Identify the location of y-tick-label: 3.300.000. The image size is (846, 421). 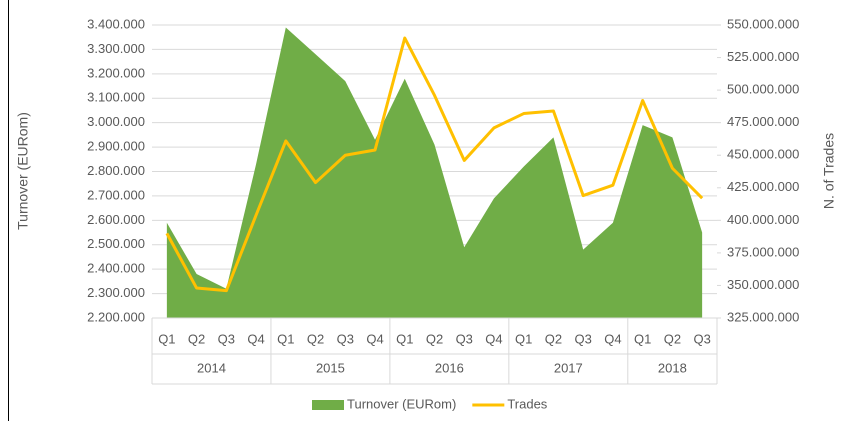
(116, 48).